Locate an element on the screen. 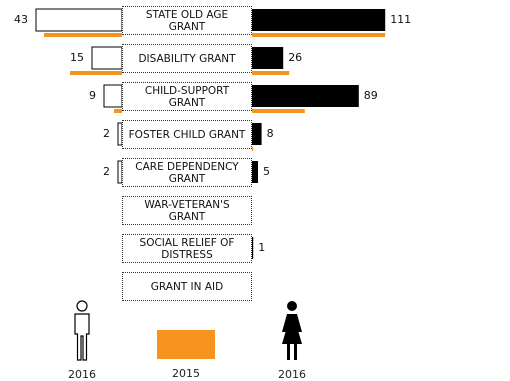 The width and height of the screenshot is (510, 381). category-label: GRANT IN AID is located at coordinates (187, 286).